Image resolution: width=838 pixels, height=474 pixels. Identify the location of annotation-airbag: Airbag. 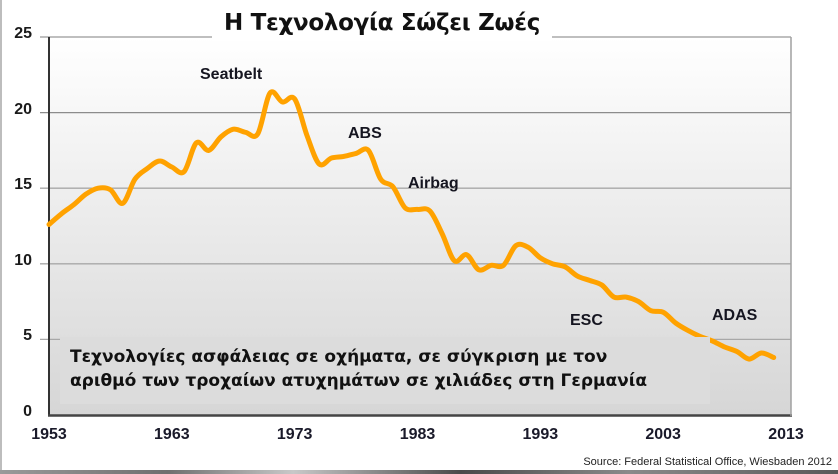
(433, 183).